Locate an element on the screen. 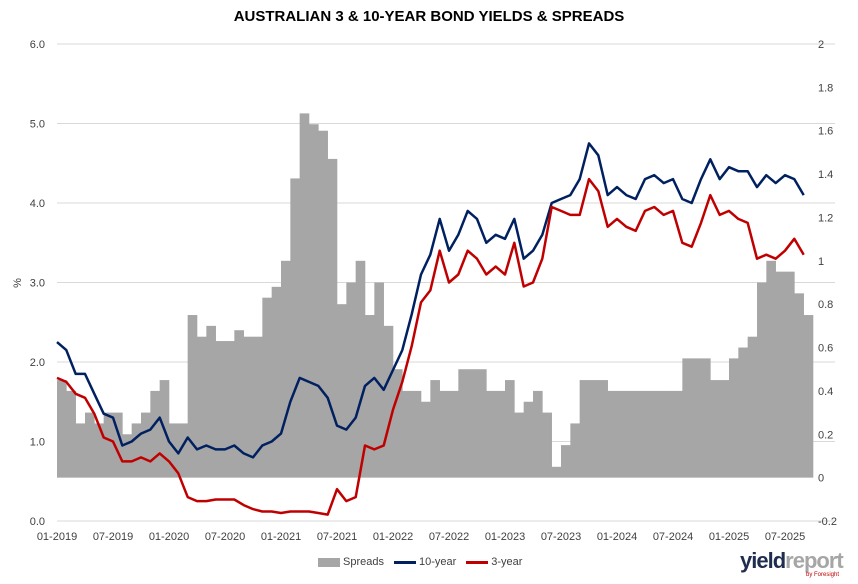 The image size is (858, 584). legend-item-spreads: Spreads is located at coordinates (351, 562).